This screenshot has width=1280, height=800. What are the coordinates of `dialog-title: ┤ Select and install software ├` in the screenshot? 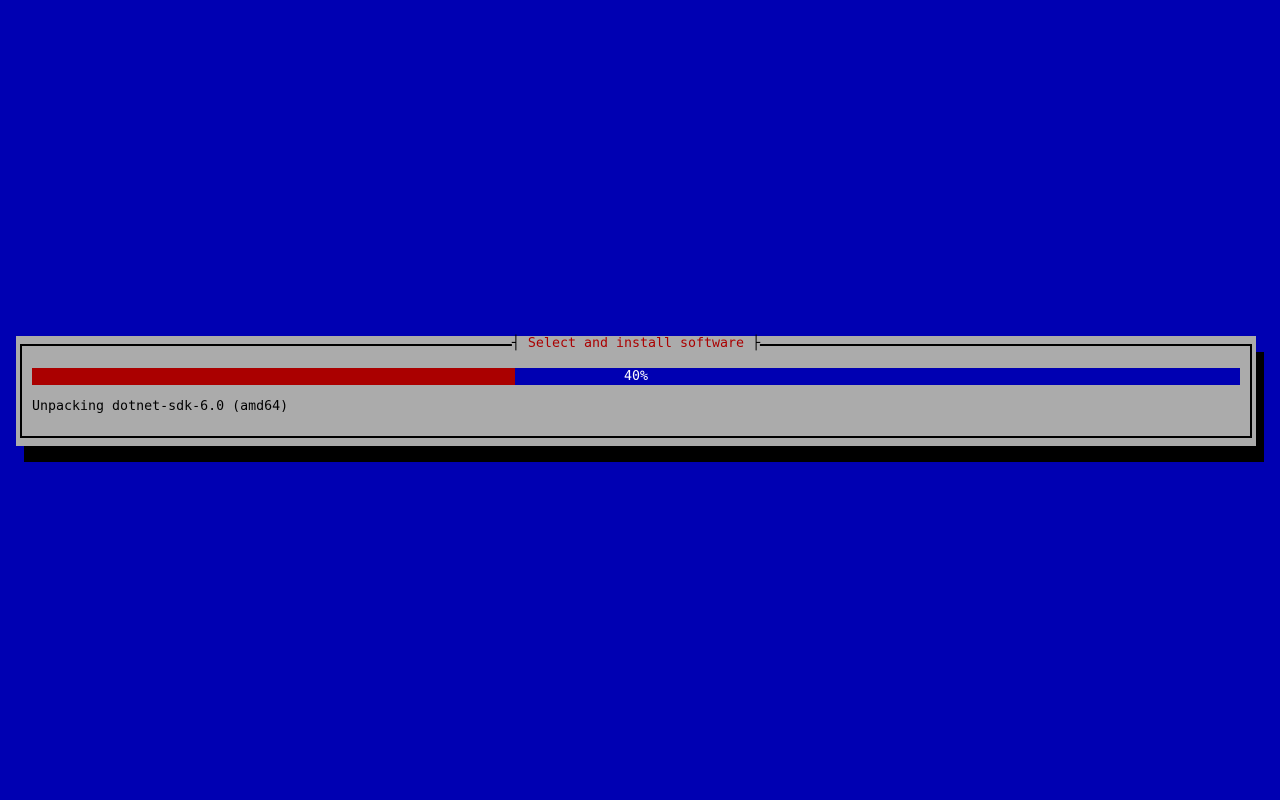 It's located at (636, 344).